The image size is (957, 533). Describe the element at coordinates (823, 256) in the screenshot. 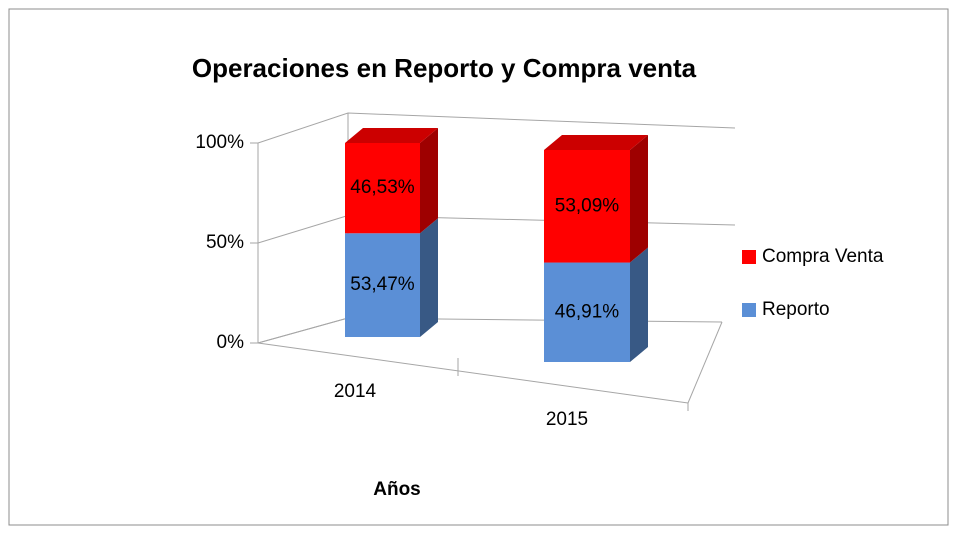

I see `legend-label: Compra Venta` at that location.